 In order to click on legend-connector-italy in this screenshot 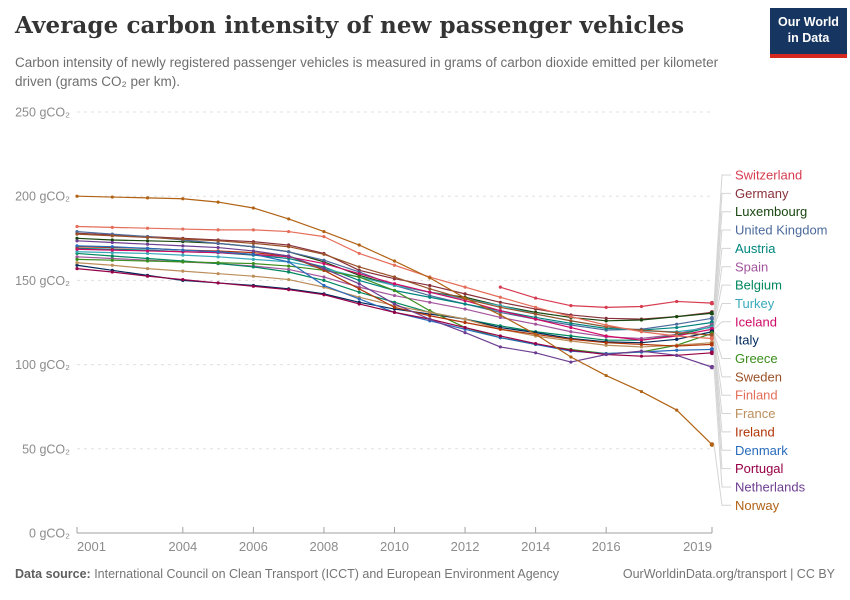, I will do `click(722, 336)`.